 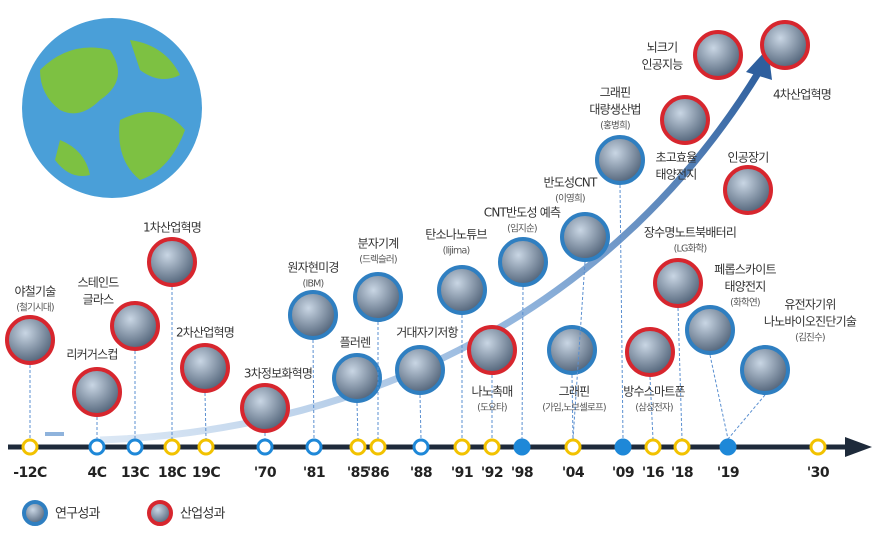 What do you see at coordinates (858, 447) in the screenshot?
I see `timeline-arrowhead` at bounding box center [858, 447].